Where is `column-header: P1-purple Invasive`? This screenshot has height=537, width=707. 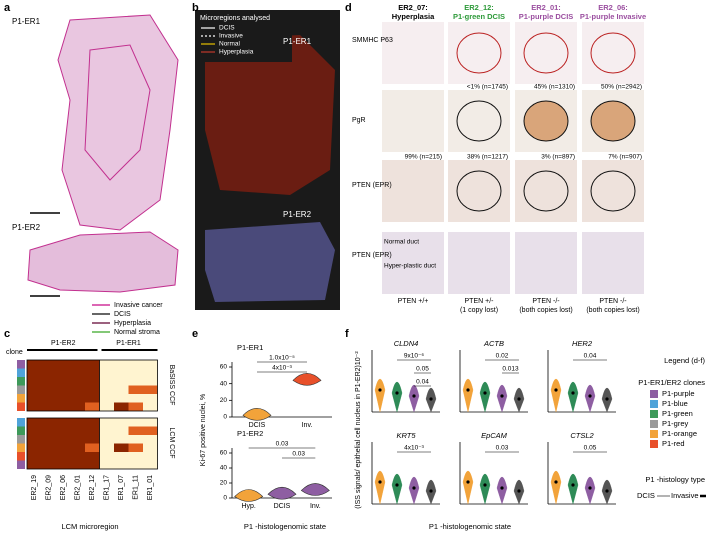
column-header: P1-purple Invasive is located at coordinates (613, 16).